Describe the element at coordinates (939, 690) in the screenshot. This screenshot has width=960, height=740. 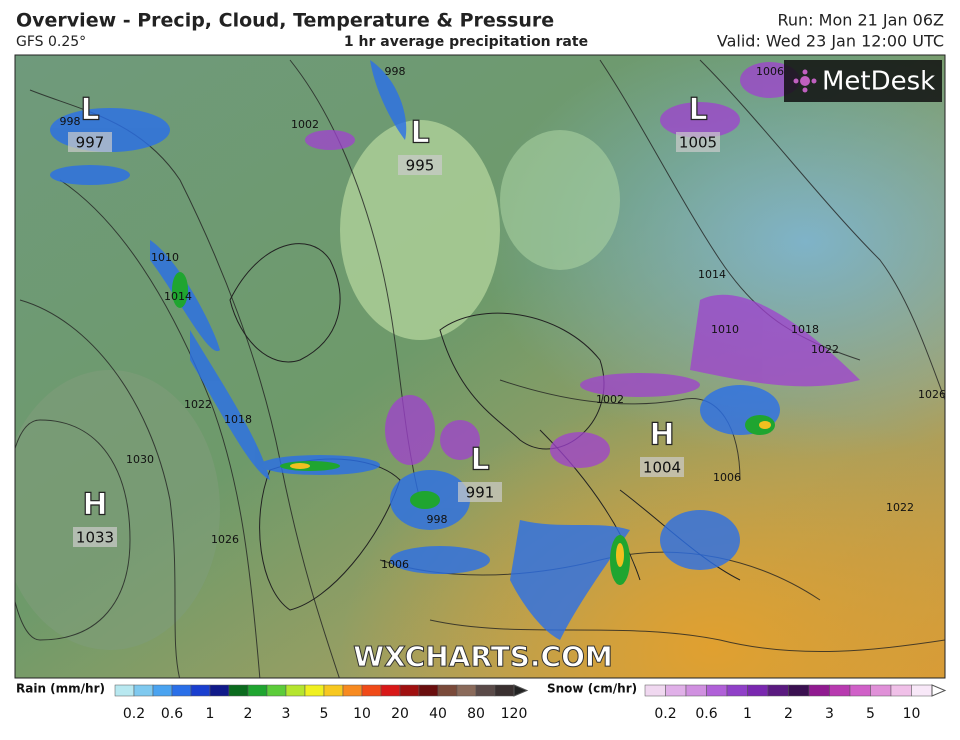
I see `snow-arrow` at that location.